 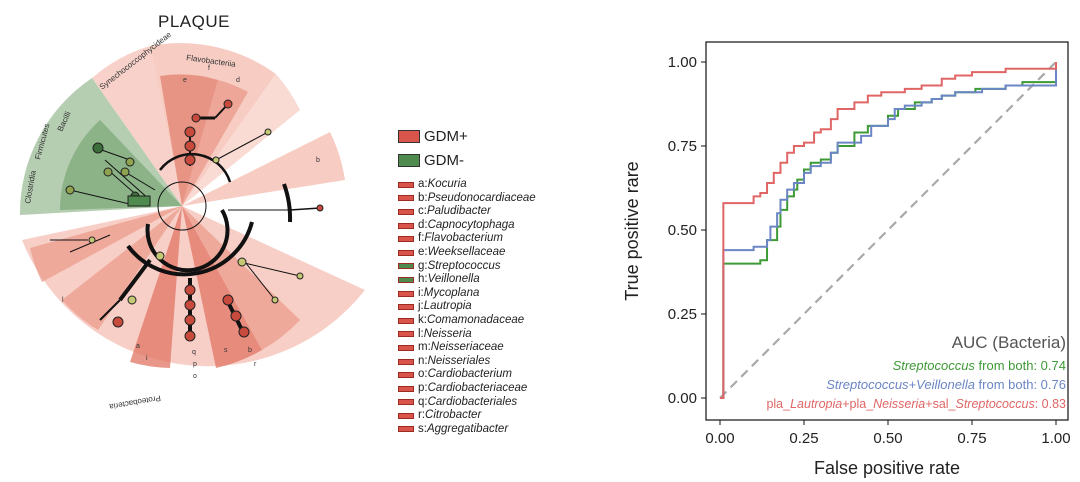 I want to click on abbreviation-name: Lautropia, so click(x=447, y=306).